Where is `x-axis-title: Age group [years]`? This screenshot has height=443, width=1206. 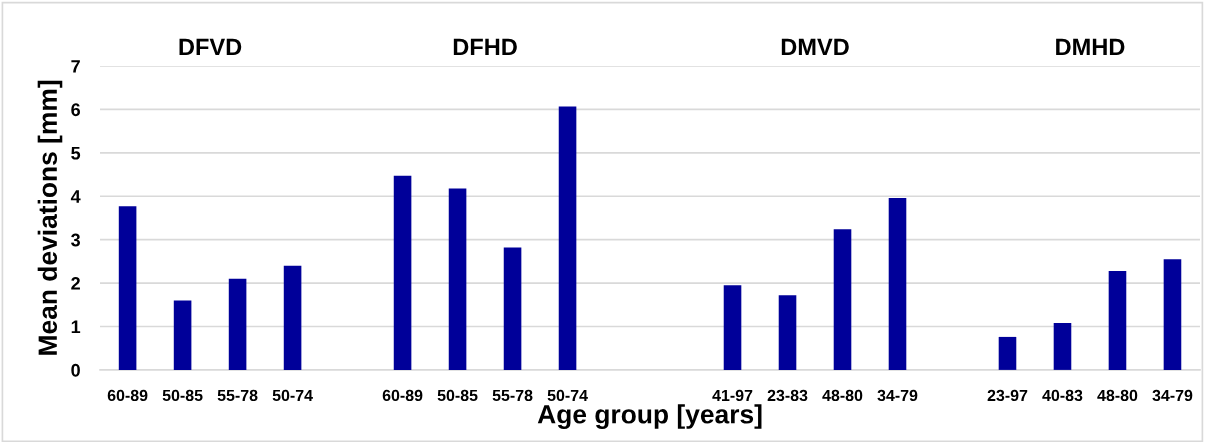 x-axis-title: Age group [years] is located at coordinates (649, 416).